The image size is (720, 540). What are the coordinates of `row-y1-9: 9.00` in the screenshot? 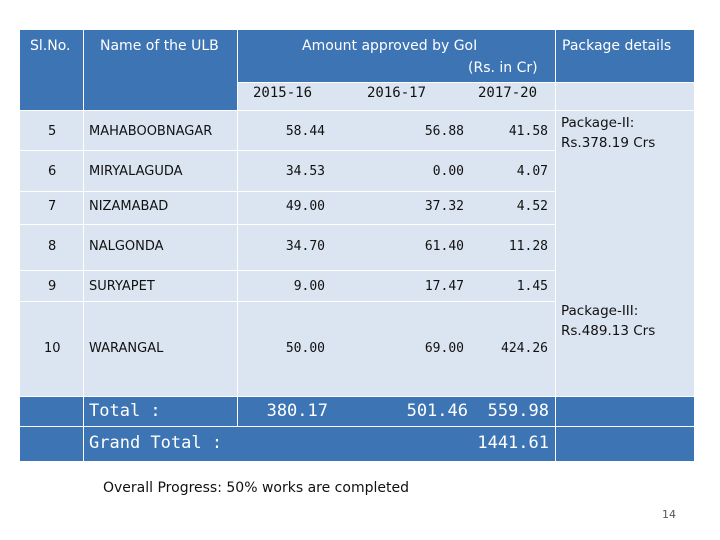 It's located at (309, 286).